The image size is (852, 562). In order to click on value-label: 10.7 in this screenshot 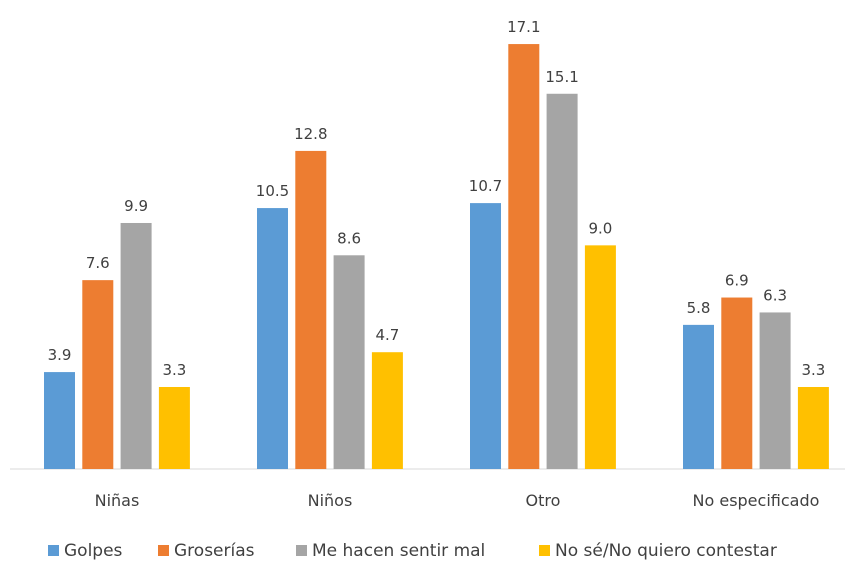, I will do `click(485, 186)`.